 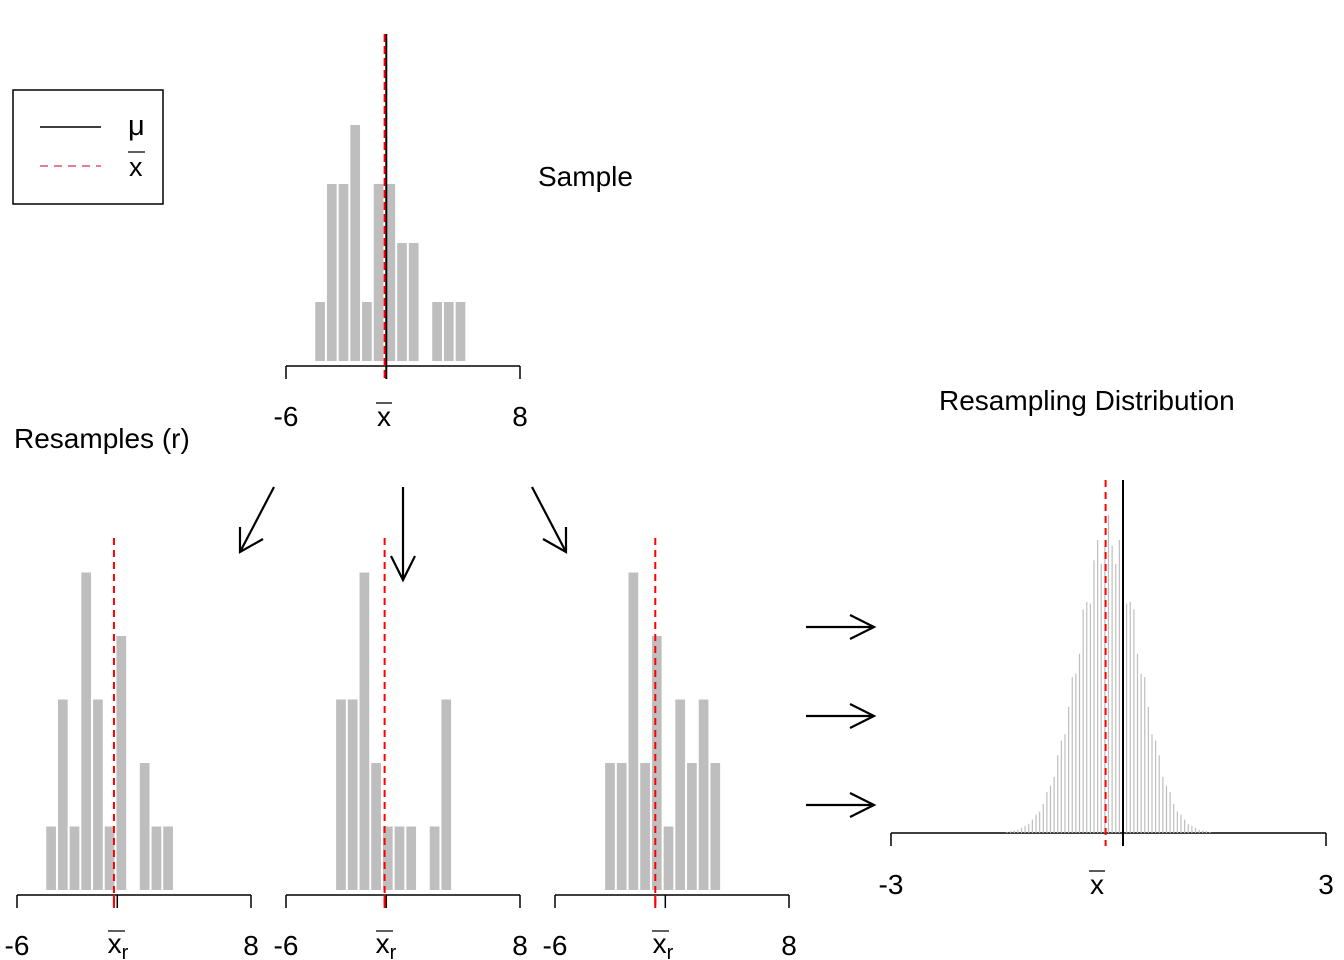 What do you see at coordinates (403, 206) in the screenshot?
I see `sample-histogram` at bounding box center [403, 206].